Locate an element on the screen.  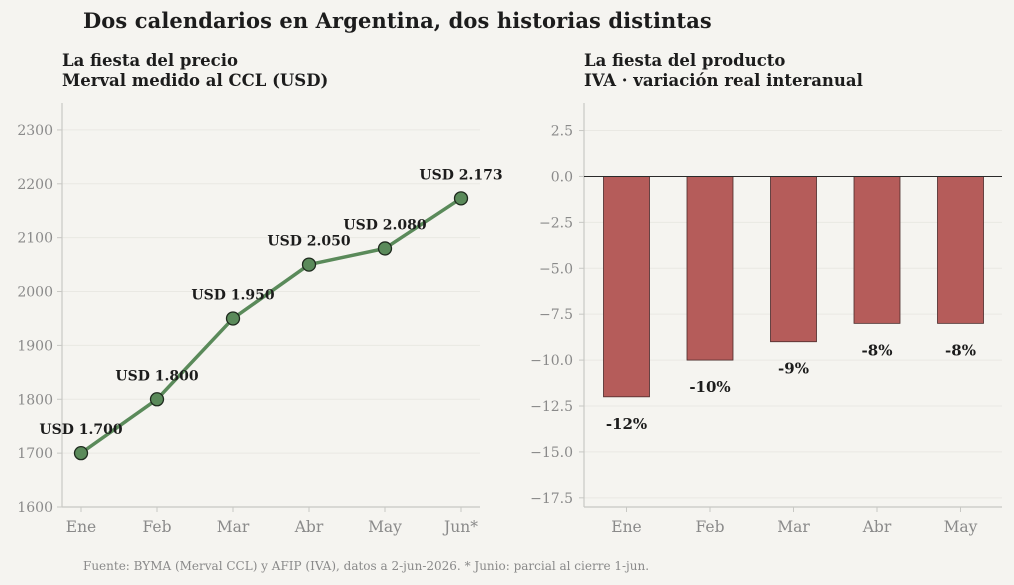
merval-xtick-label: Abr is located at coordinates (309, 527).